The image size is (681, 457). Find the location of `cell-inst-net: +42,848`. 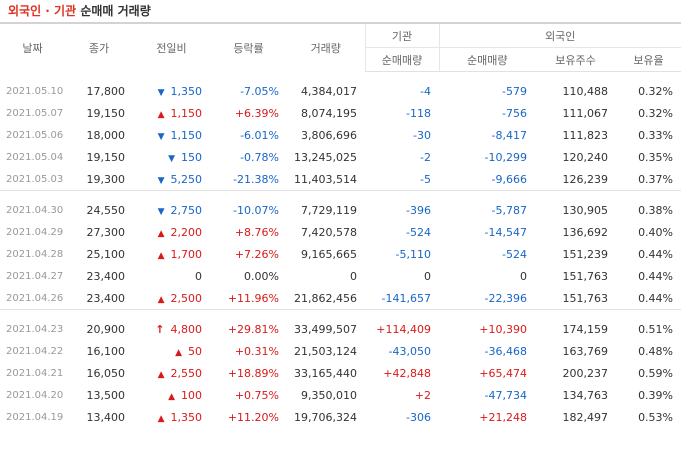

cell-inst-net: +42,848 is located at coordinates (407, 373).